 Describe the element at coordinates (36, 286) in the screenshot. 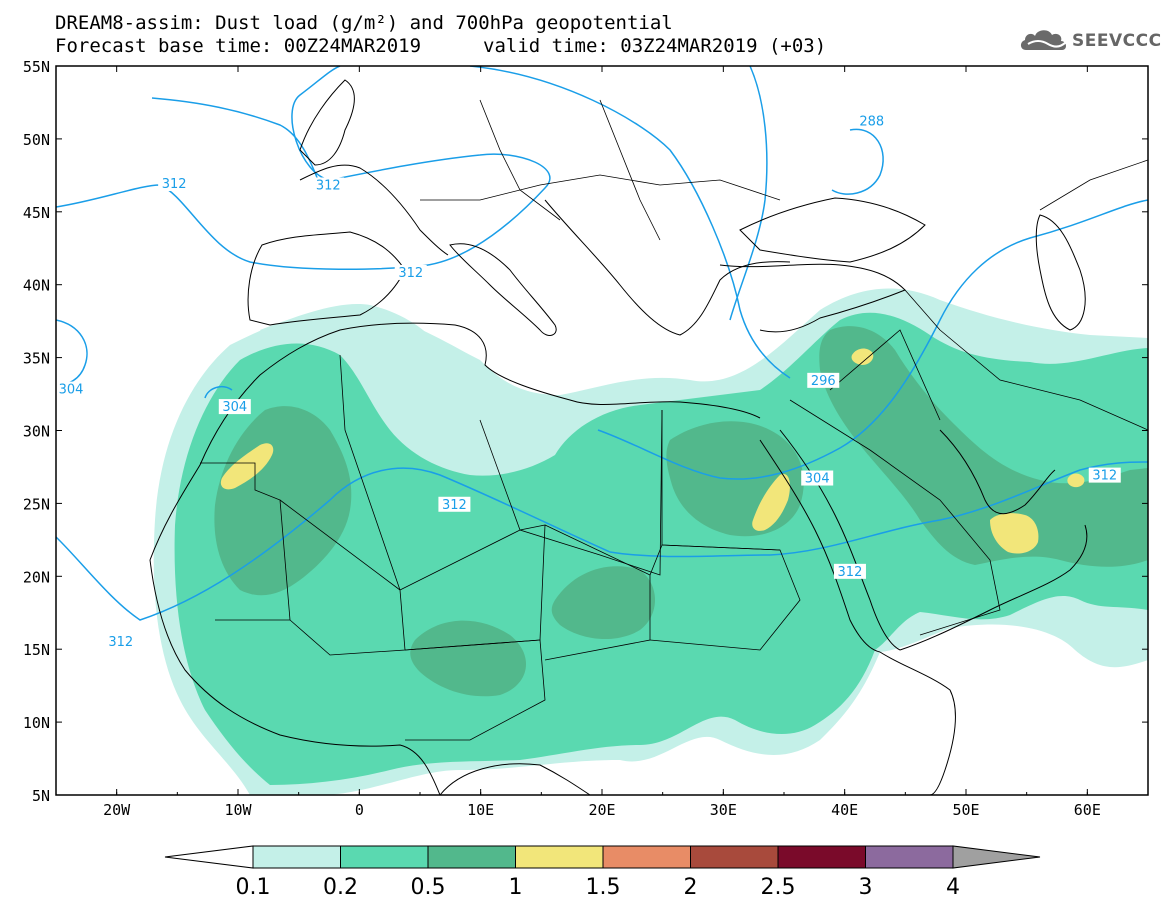

I see `lat-label: 40N` at that location.